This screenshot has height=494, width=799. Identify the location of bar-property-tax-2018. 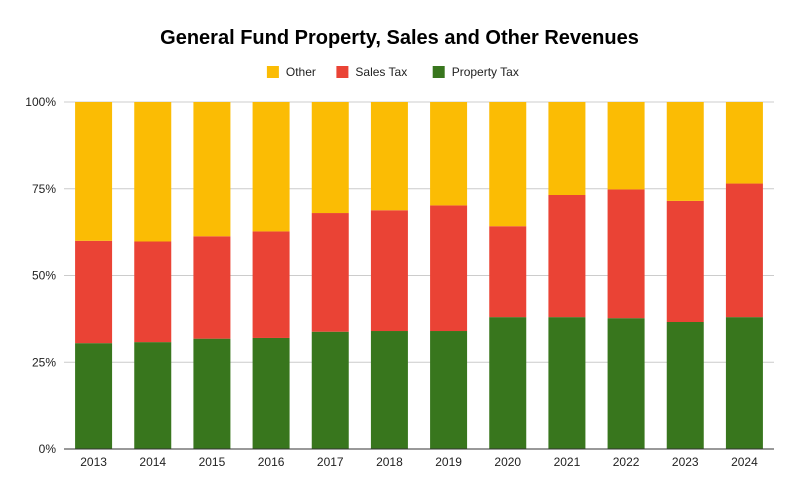
(389, 390).